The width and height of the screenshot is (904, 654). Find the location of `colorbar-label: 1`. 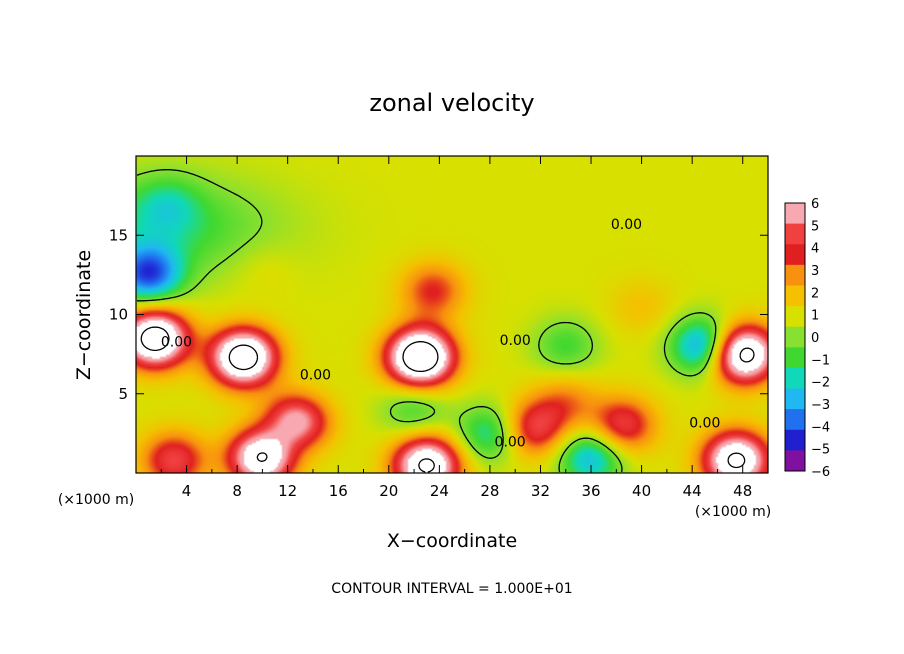

colorbar-label: 1 is located at coordinates (815, 316).